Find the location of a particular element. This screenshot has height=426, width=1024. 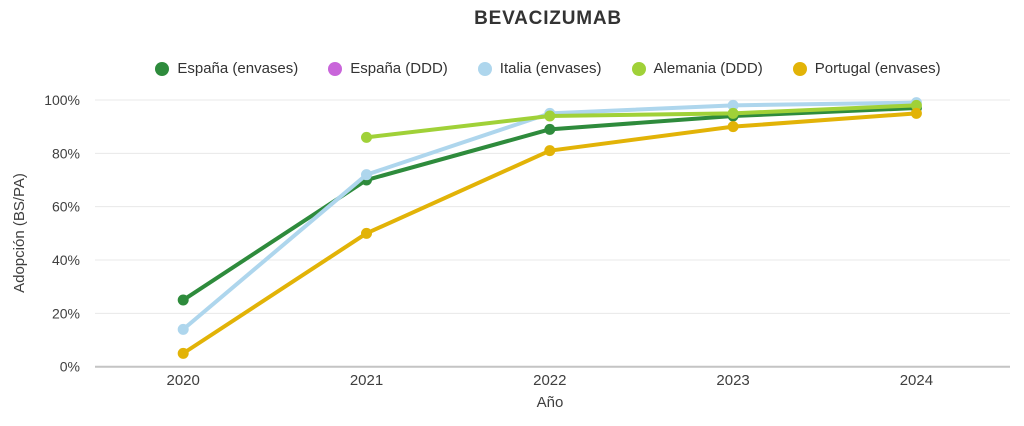

data-point-italia-envases-2023 is located at coordinates (733, 105).